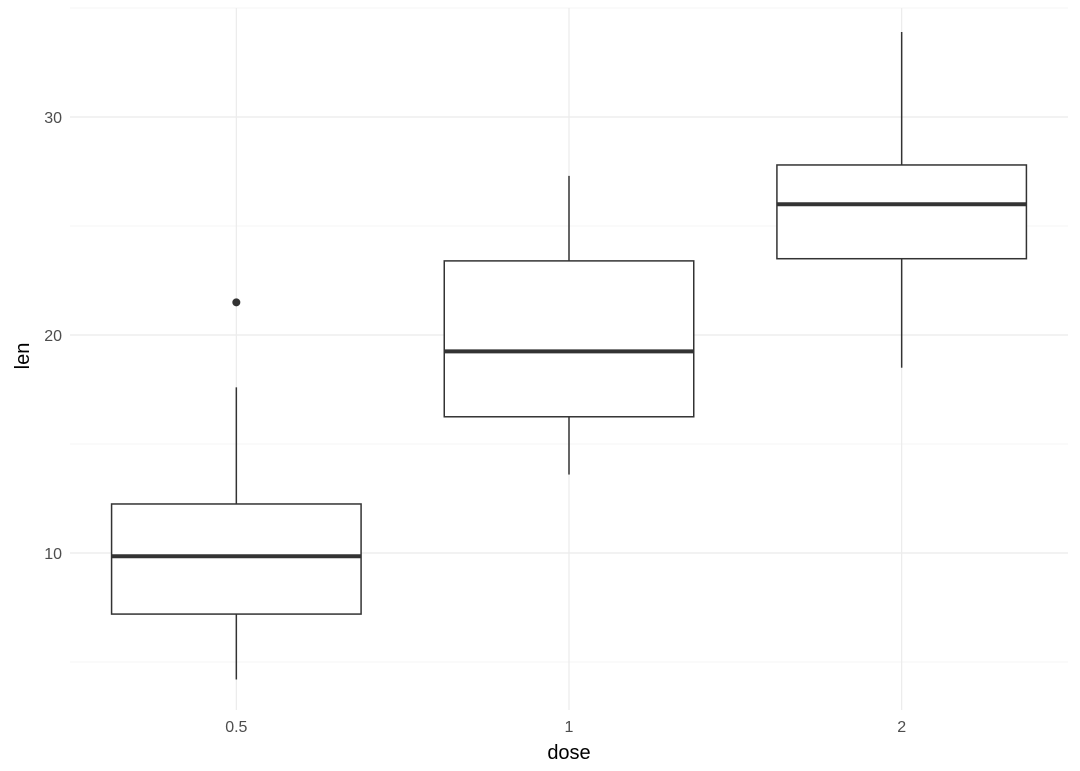  What do you see at coordinates (53, 118) in the screenshot?
I see `y-tick-label: 30` at bounding box center [53, 118].